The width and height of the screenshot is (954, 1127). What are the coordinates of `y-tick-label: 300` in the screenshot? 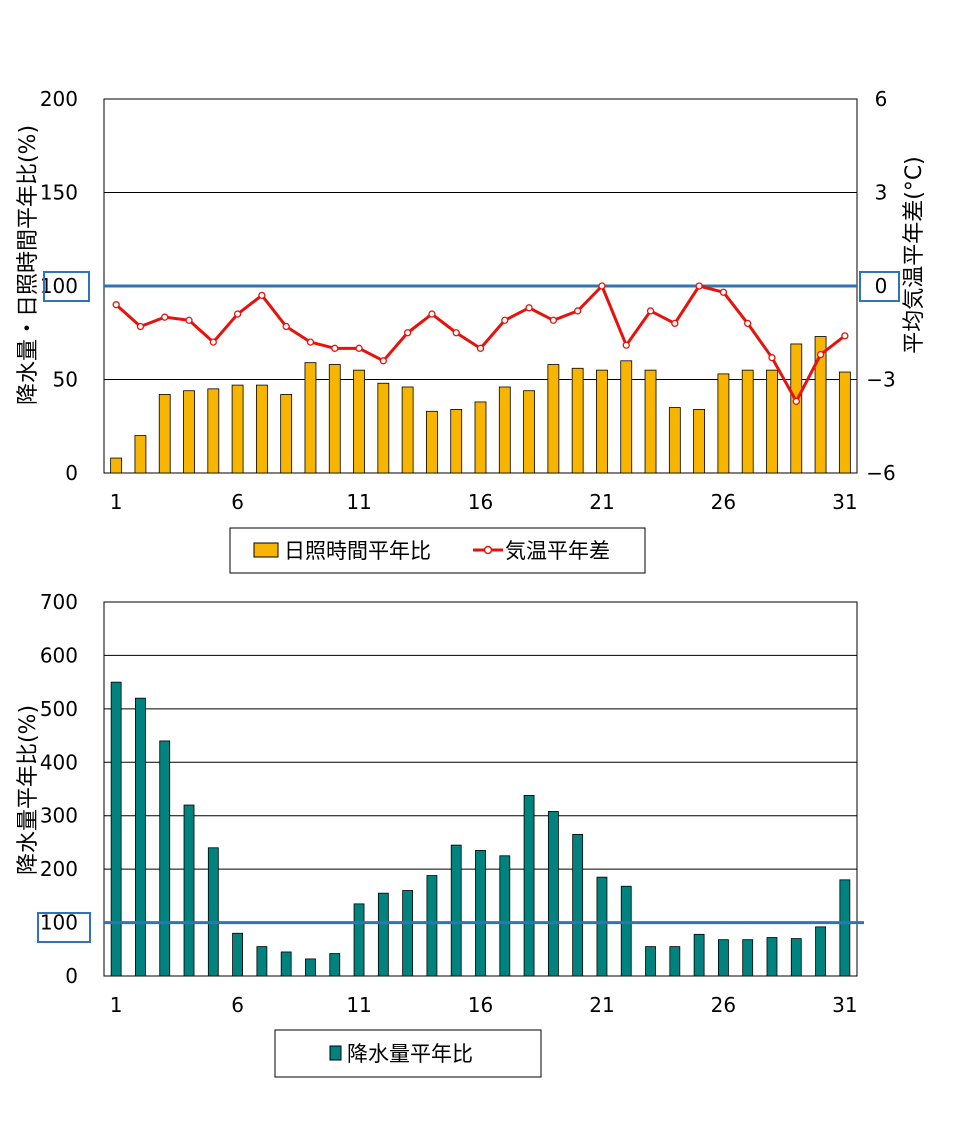 It's located at (59, 816).